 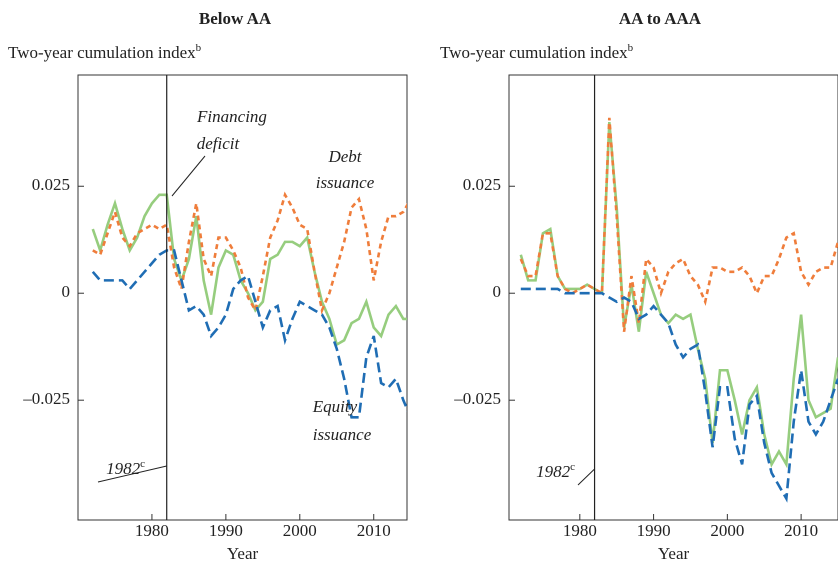 What do you see at coordinates (335, 406) in the screenshot?
I see `series-label: Equity` at bounding box center [335, 406].